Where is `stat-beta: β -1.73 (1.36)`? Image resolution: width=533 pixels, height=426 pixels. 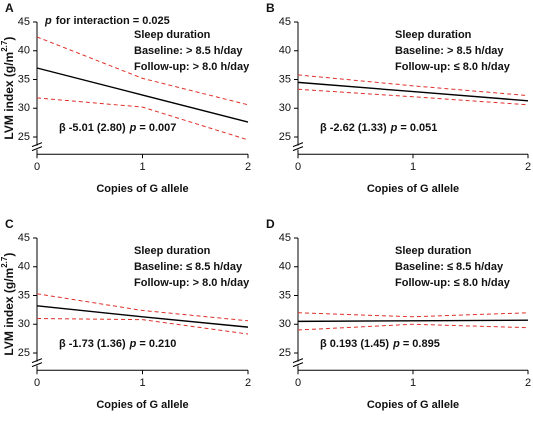 stat-beta: β -1.73 (1.36) is located at coordinates (92, 344).